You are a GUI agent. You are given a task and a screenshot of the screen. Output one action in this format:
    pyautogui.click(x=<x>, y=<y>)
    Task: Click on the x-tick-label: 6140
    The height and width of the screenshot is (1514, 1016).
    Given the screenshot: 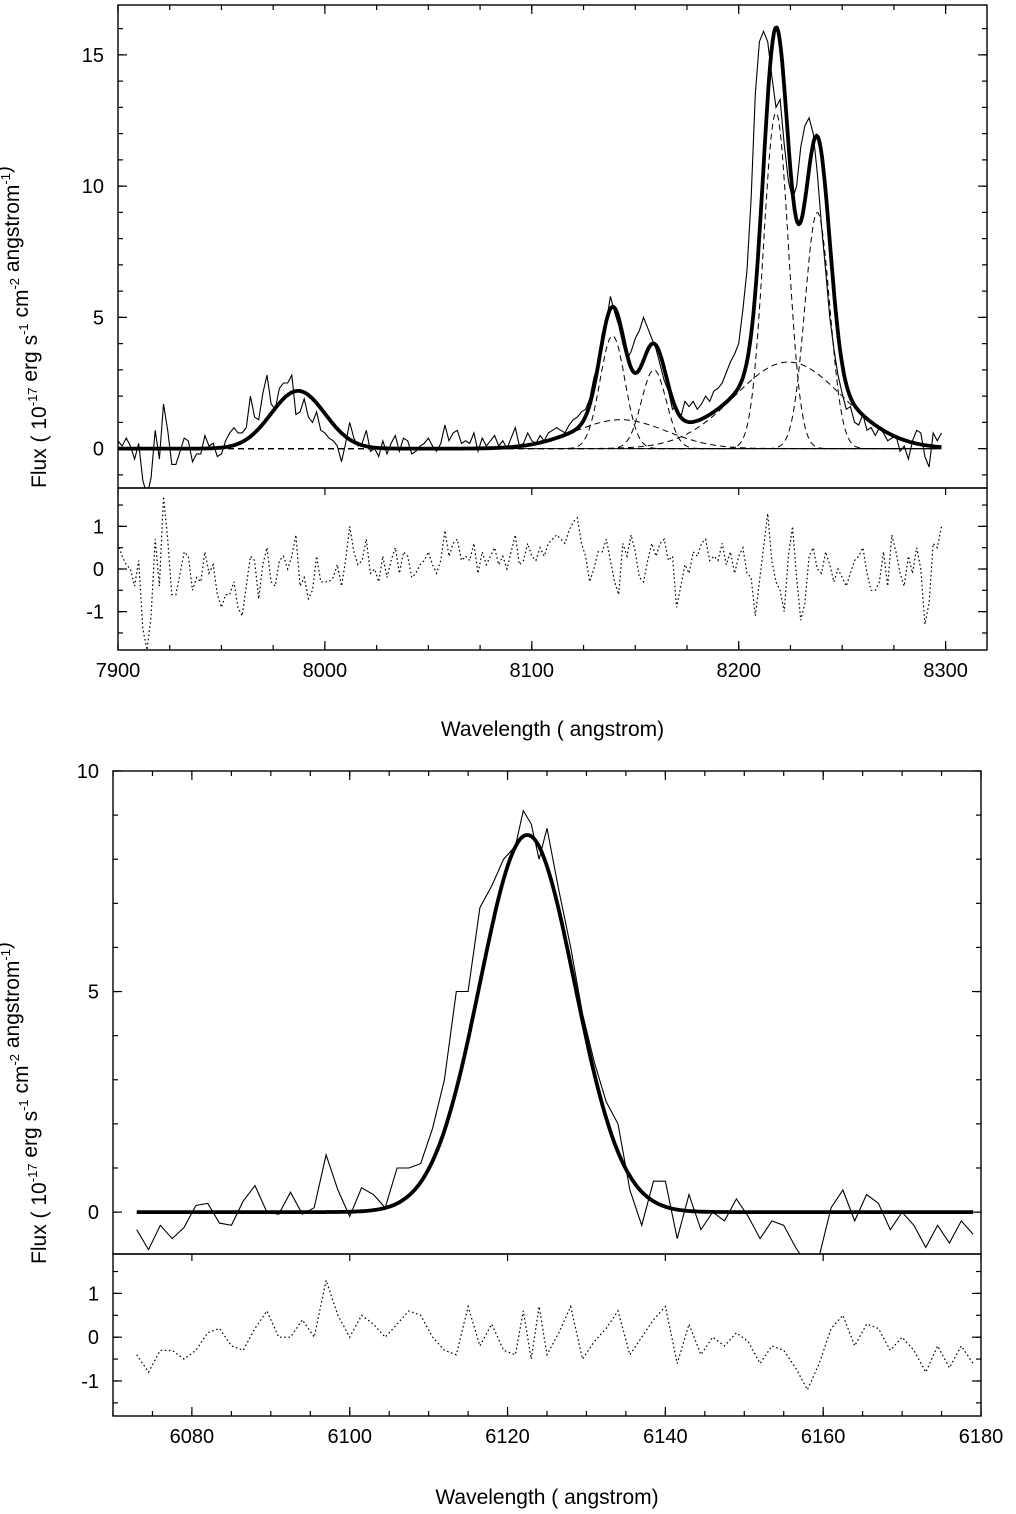 What is the action you would take?
    pyautogui.click(x=665, y=1437)
    